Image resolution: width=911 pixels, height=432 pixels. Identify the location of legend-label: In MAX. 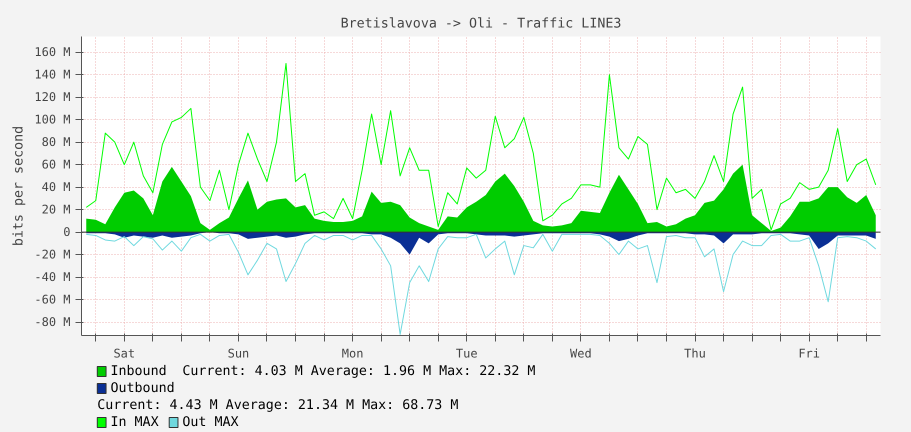
(134, 422).